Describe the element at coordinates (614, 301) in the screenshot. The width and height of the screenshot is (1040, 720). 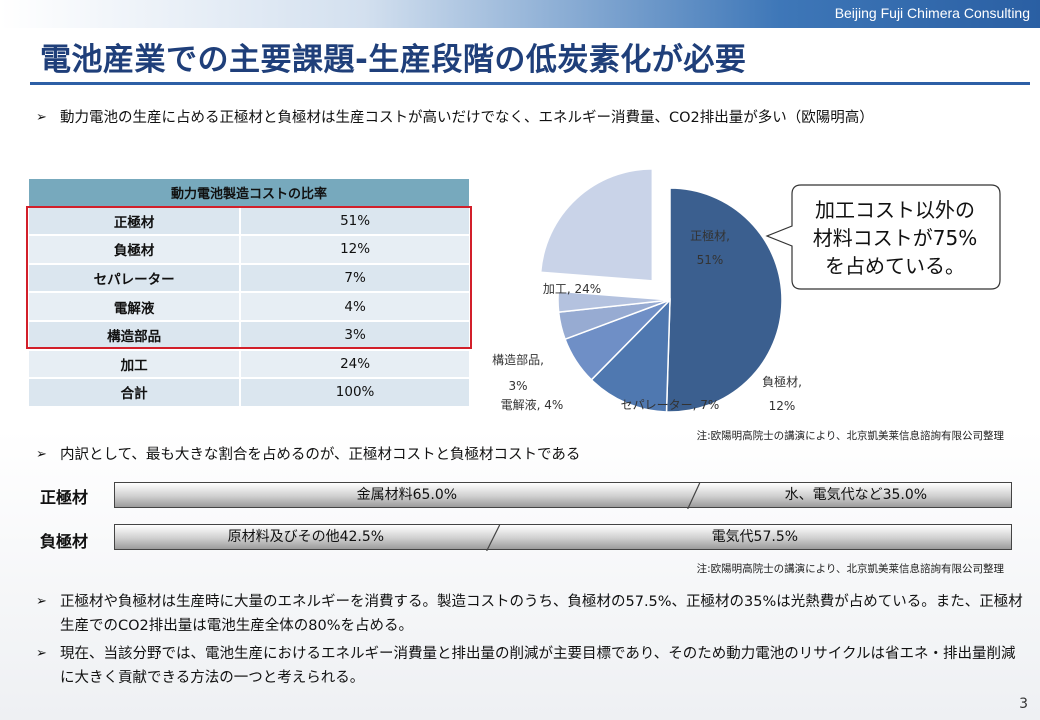
I see `pie-slice-構造部品` at that location.